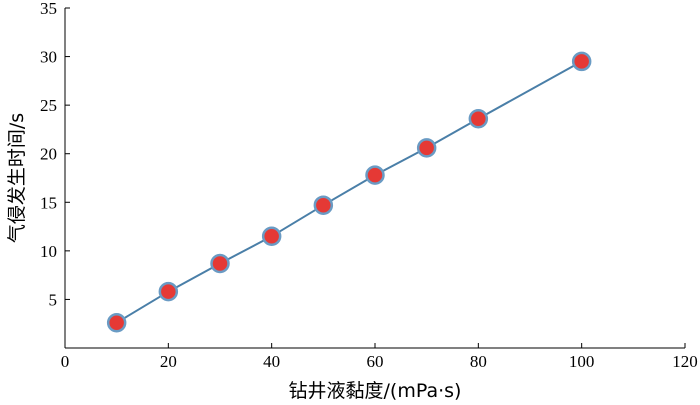 This screenshot has height=405, width=700. What do you see at coordinates (53, 299) in the screenshot?
I see `y-tick-label: 5` at bounding box center [53, 299].